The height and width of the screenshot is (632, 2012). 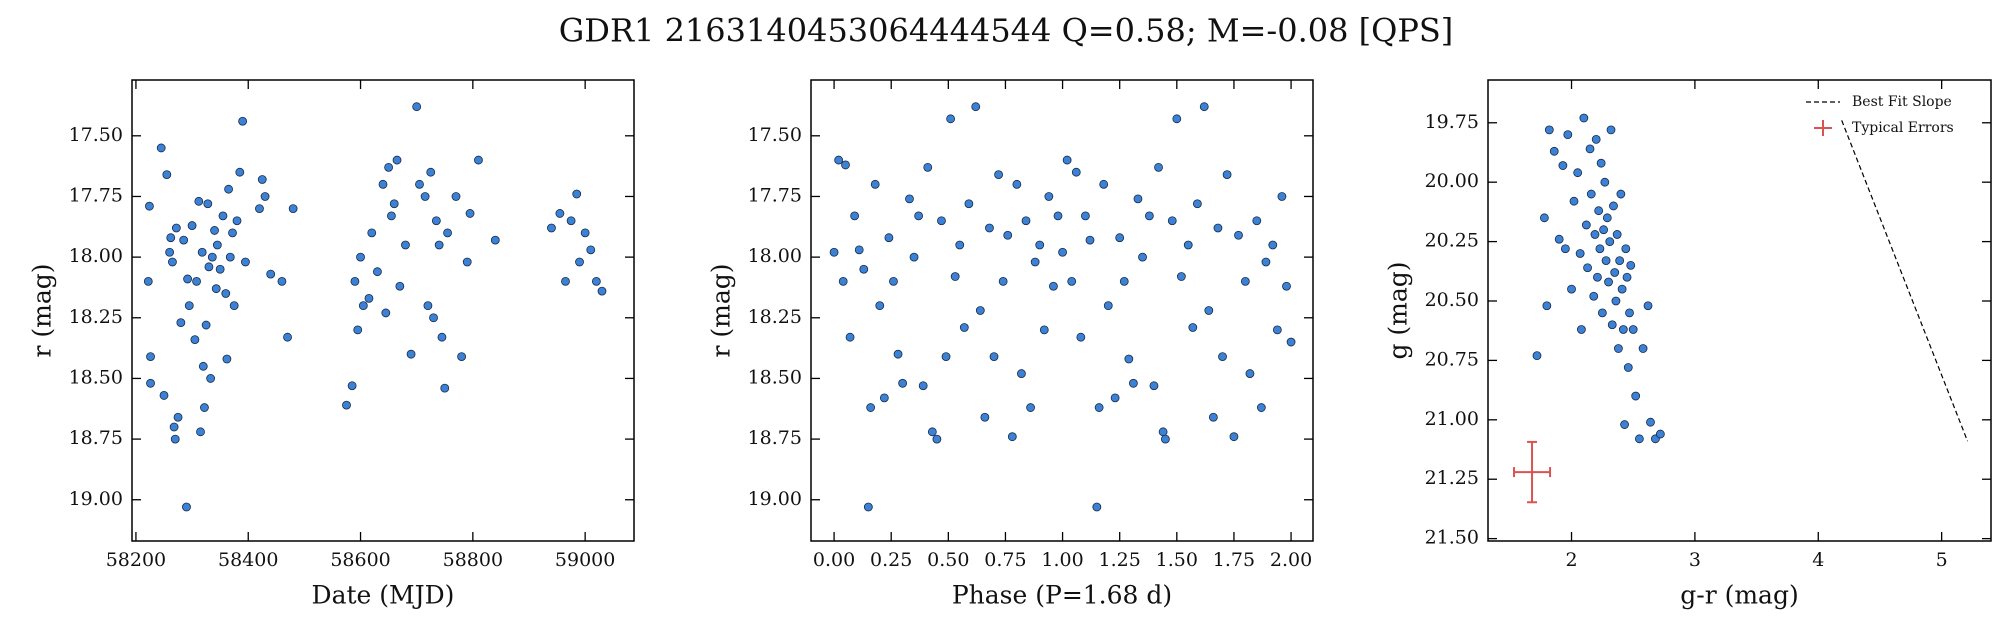 I want to click on y-tick-label: 19.75, so click(x=1452, y=122).